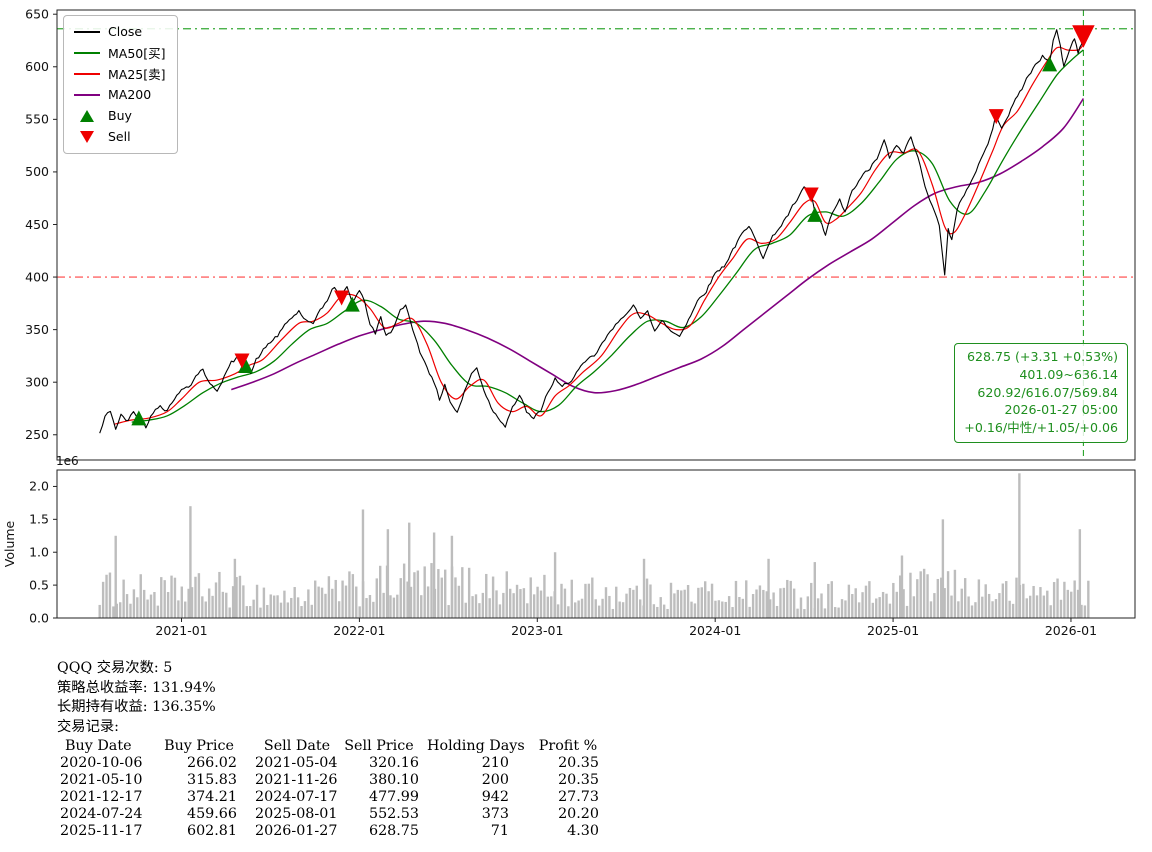 This screenshot has height=852, width=1152. Describe the element at coordinates (1042, 356) in the screenshot. I see `annotation-line-price: 628.75 (+3.31 +0.53%)` at that location.